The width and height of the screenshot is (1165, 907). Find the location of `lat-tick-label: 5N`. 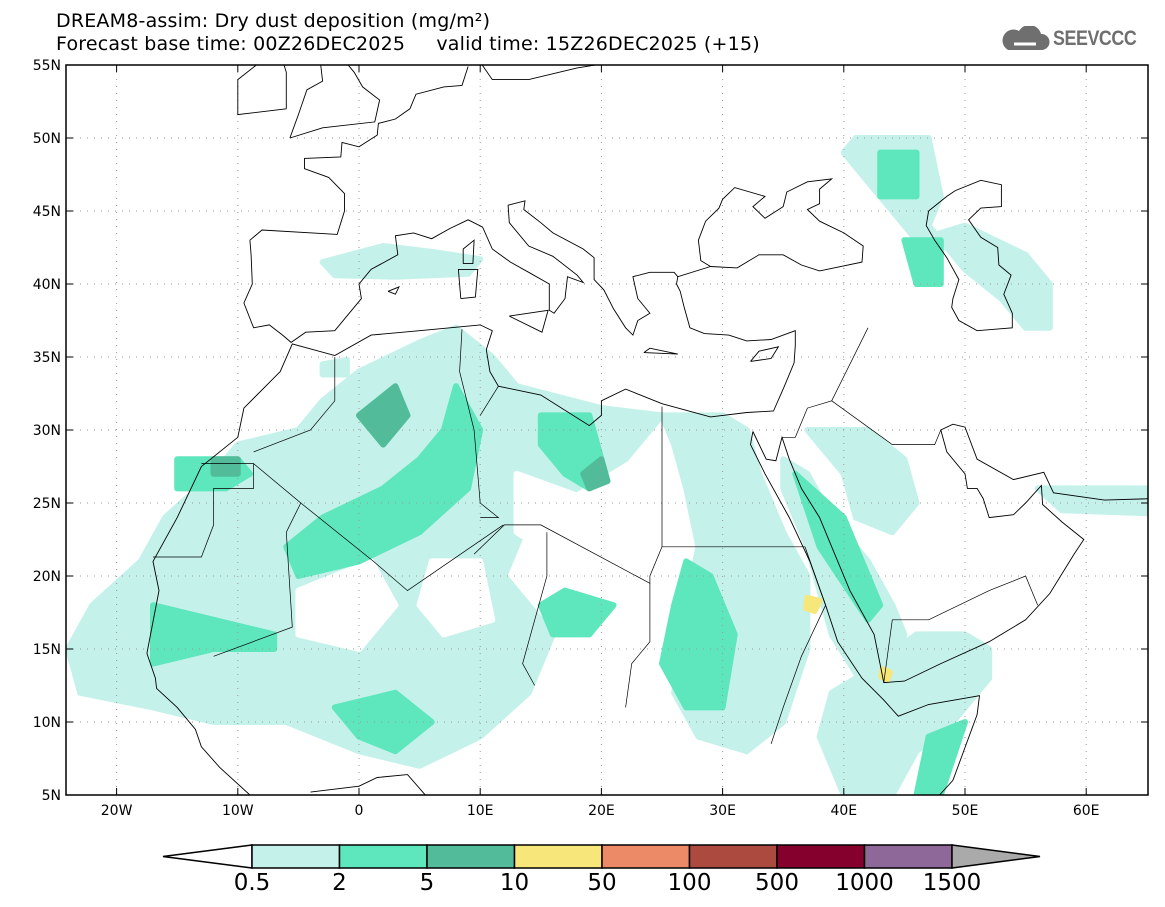

lat-tick-label: 5N is located at coordinates (51, 796).